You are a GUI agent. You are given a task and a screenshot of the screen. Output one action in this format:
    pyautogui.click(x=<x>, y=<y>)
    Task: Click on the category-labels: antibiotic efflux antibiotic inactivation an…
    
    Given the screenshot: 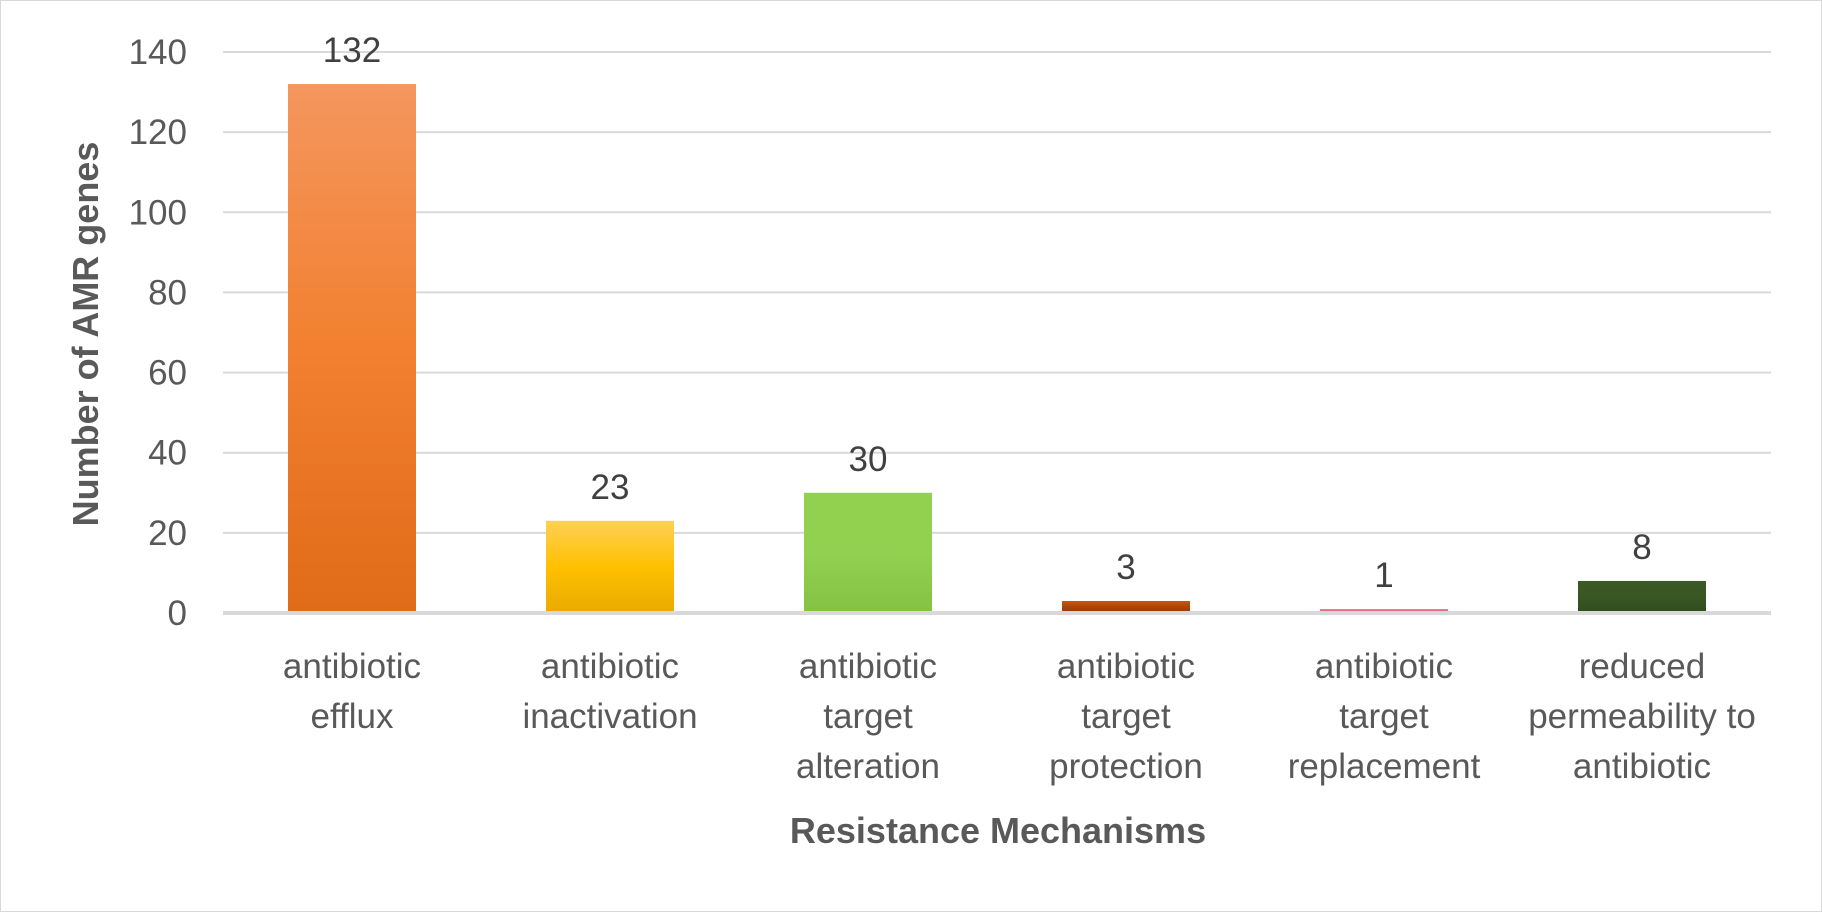 What is the action you would take?
    pyautogui.click(x=1019, y=716)
    